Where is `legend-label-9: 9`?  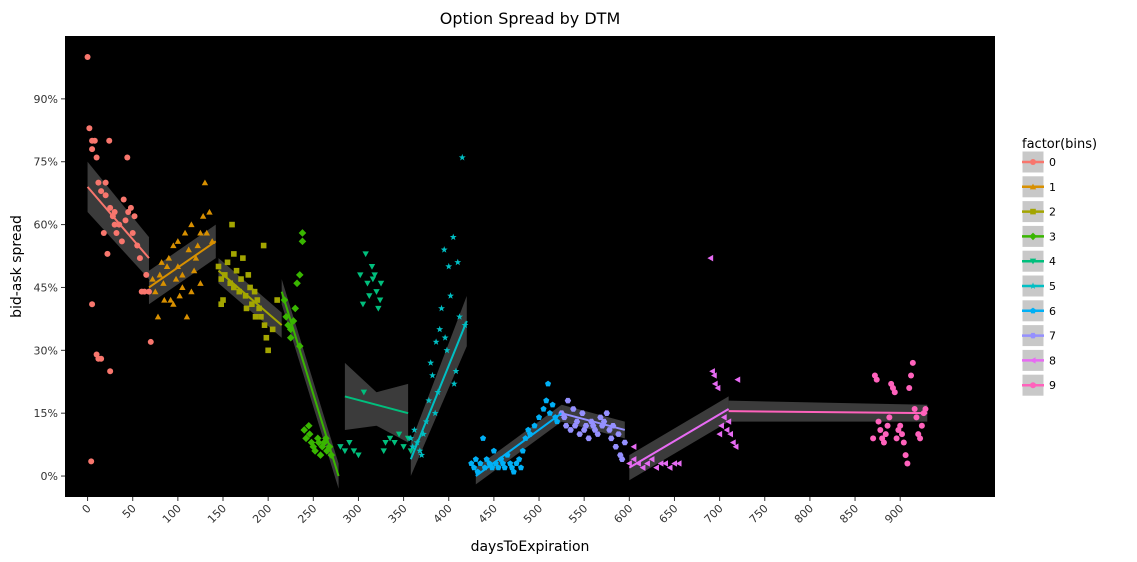 legend-label-9: 9 is located at coordinates (1052, 385).